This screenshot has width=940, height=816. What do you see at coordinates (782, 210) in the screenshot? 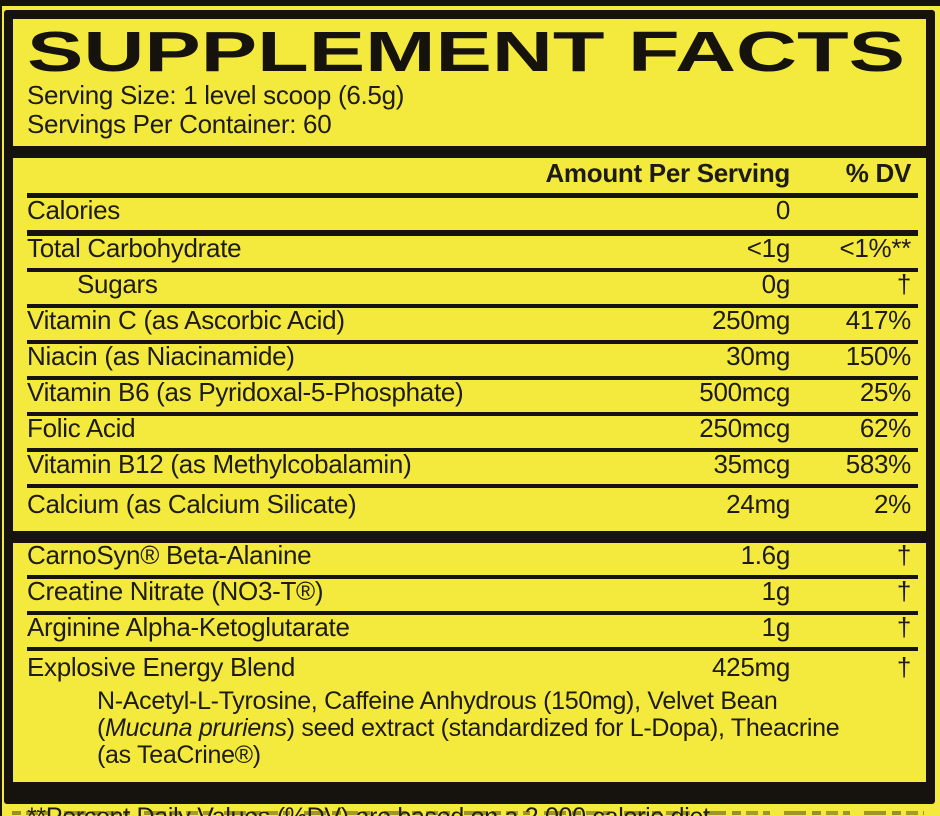
I see `amount-value: 0` at bounding box center [782, 210].